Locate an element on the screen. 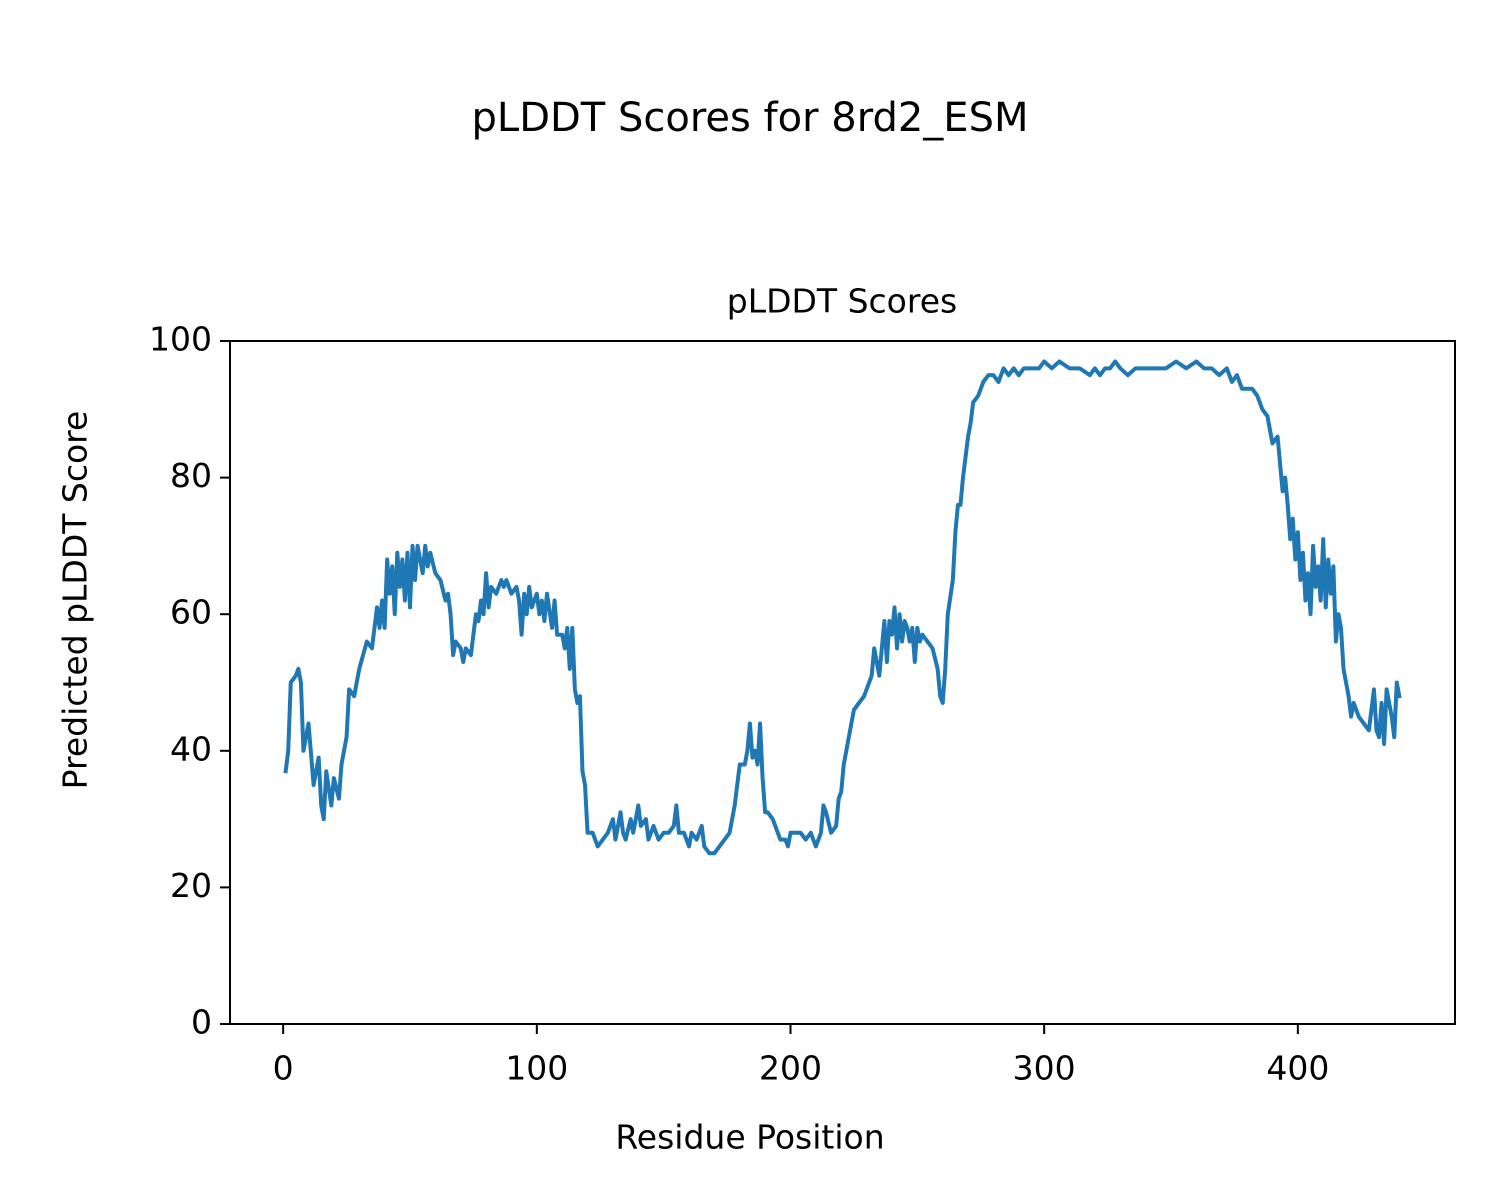 This screenshot has height=1200, width=1500. y-tick-label: 60 is located at coordinates (191, 612).